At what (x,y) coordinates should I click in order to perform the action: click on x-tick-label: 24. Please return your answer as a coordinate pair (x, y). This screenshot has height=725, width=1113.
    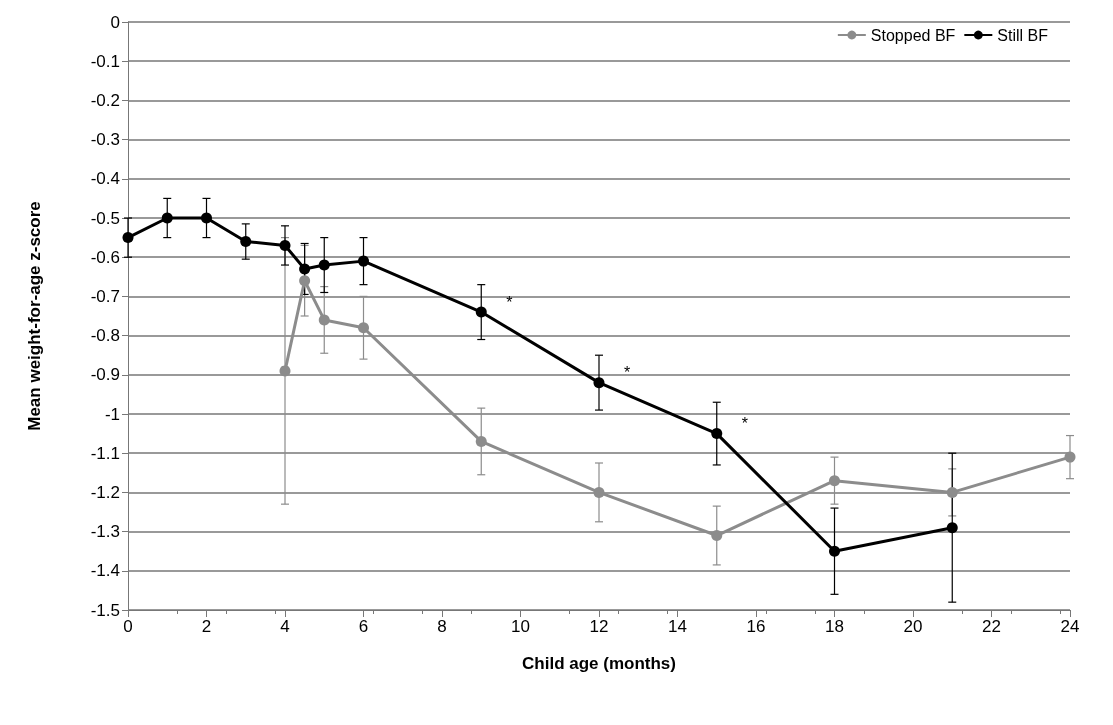
    Looking at the image, I should click on (1070, 626).